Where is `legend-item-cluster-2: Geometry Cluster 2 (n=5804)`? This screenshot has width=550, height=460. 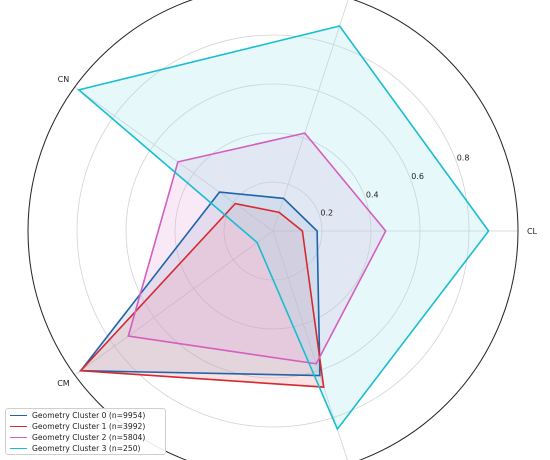 legend-item-cluster-2: Geometry Cluster 2 (n=5804) is located at coordinates (85, 437).